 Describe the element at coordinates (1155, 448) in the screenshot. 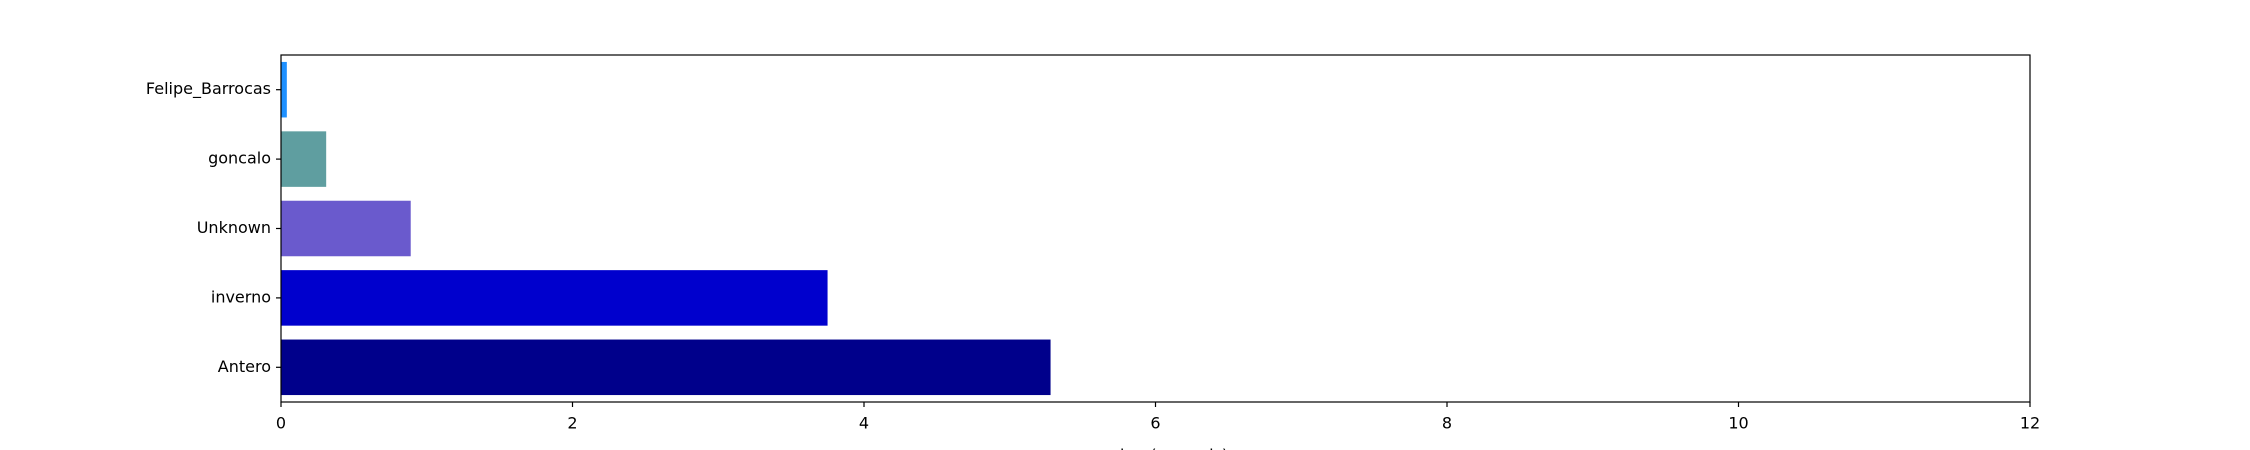

I see `x-axis-label: speaker (seconds)` at that location.